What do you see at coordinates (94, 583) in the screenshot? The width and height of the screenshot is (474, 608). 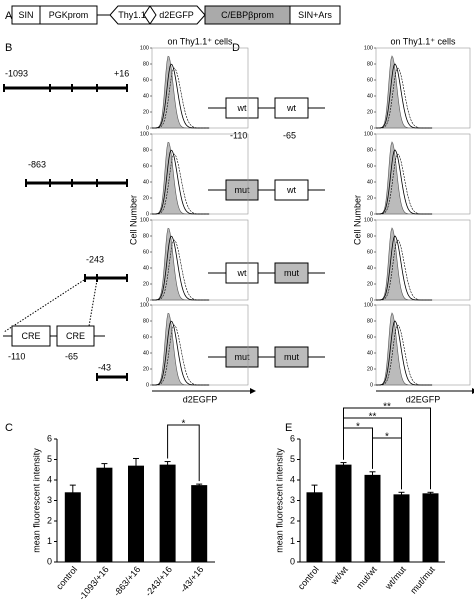 I see `x-tick-label: -1093/+16` at bounding box center [94, 583].